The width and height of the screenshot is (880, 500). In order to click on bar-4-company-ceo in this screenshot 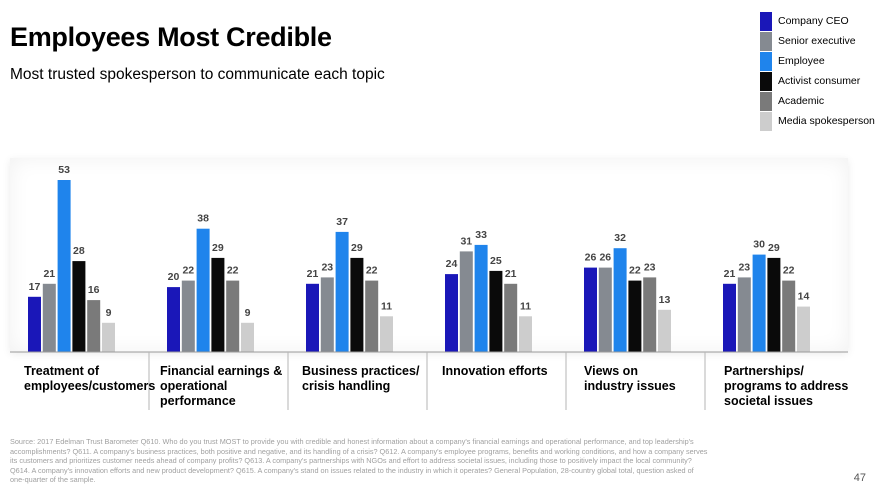, I will do `click(451, 313)`.